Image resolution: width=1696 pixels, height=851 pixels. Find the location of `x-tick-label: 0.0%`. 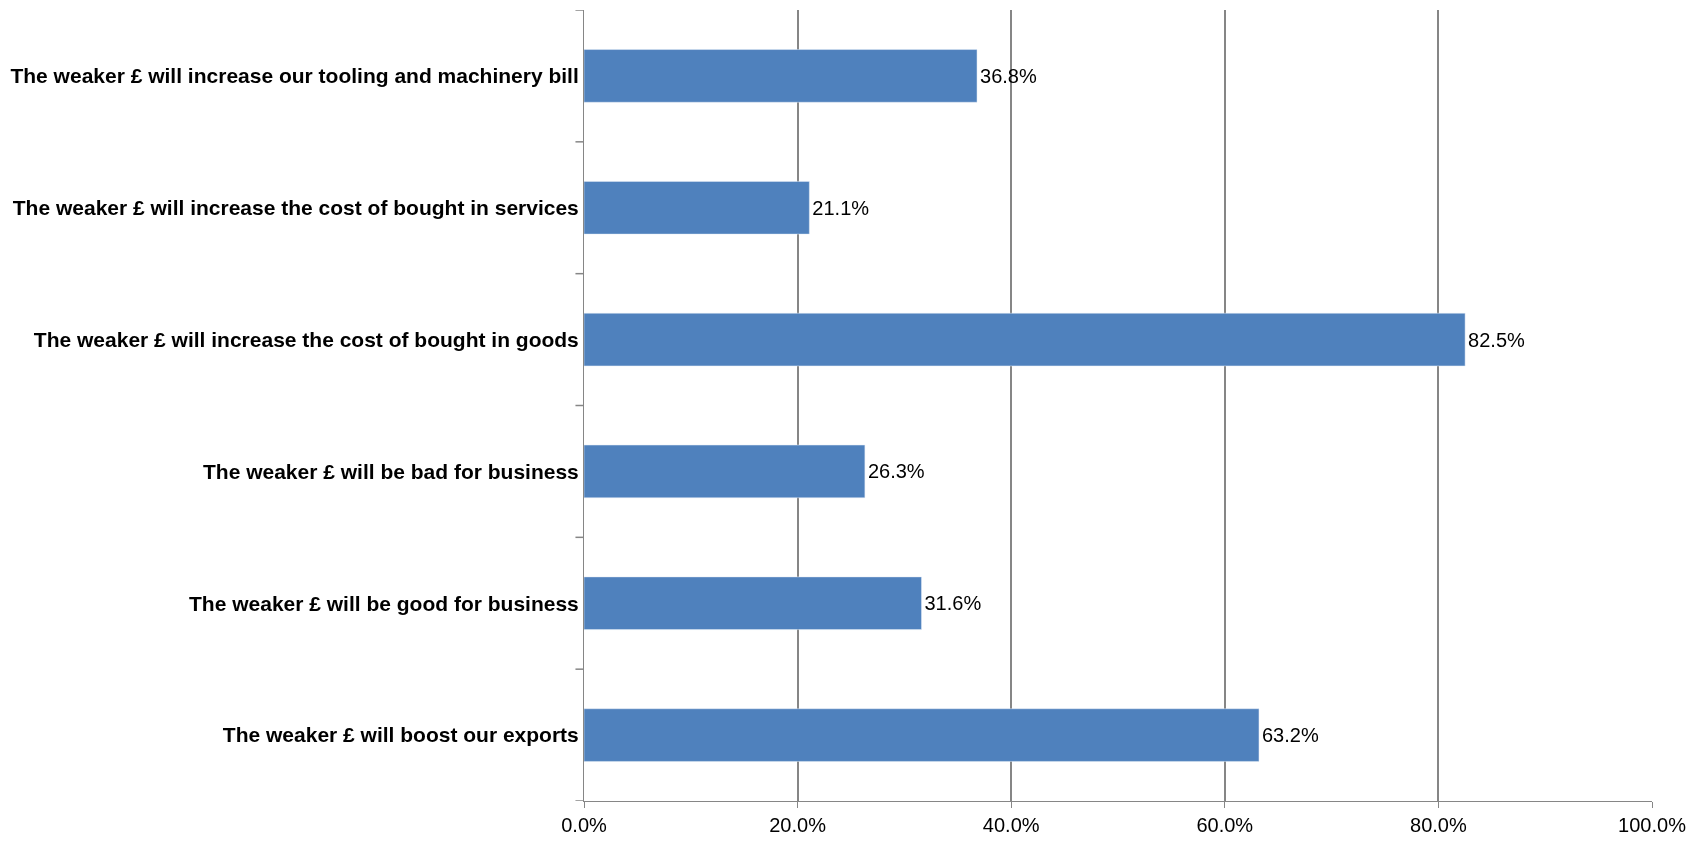

x-tick-label: 0.0% is located at coordinates (584, 825).